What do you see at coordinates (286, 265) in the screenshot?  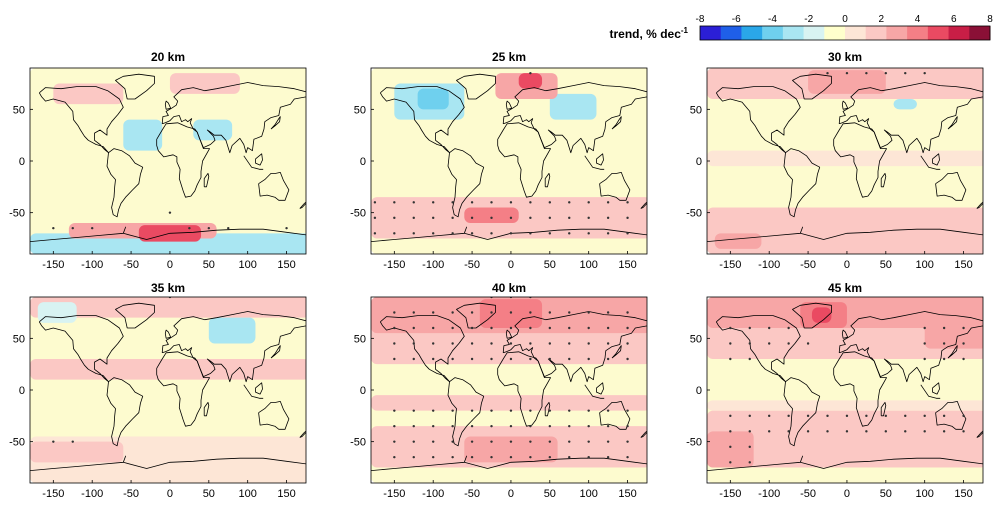 I see `x-tick-label: 150` at bounding box center [286, 265].